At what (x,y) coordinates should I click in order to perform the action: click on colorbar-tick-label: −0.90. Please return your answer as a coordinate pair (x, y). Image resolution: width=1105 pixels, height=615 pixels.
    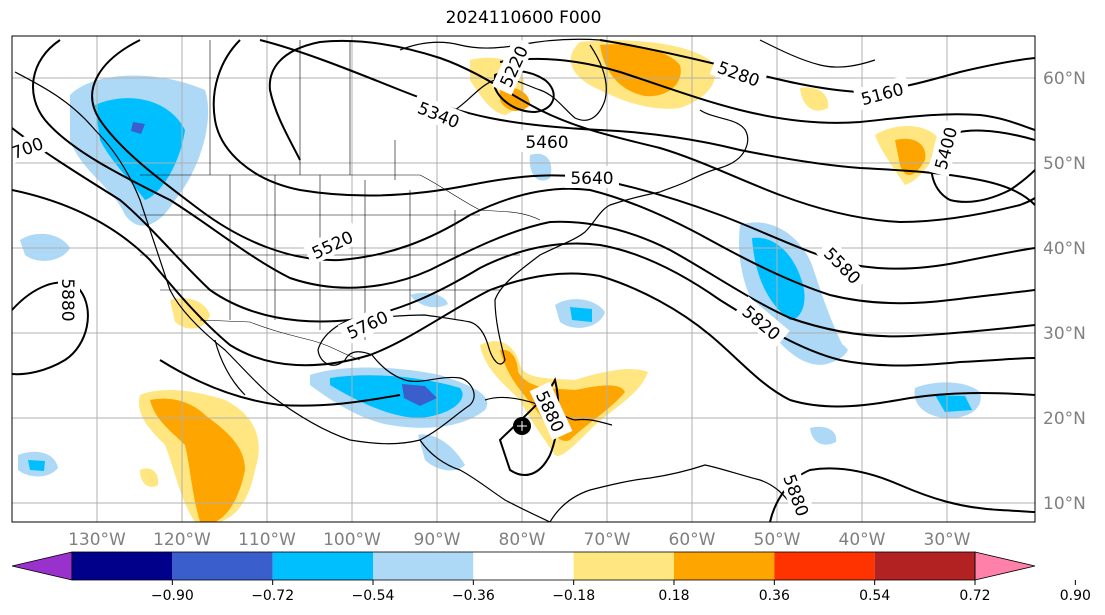
    Looking at the image, I should click on (172, 596).